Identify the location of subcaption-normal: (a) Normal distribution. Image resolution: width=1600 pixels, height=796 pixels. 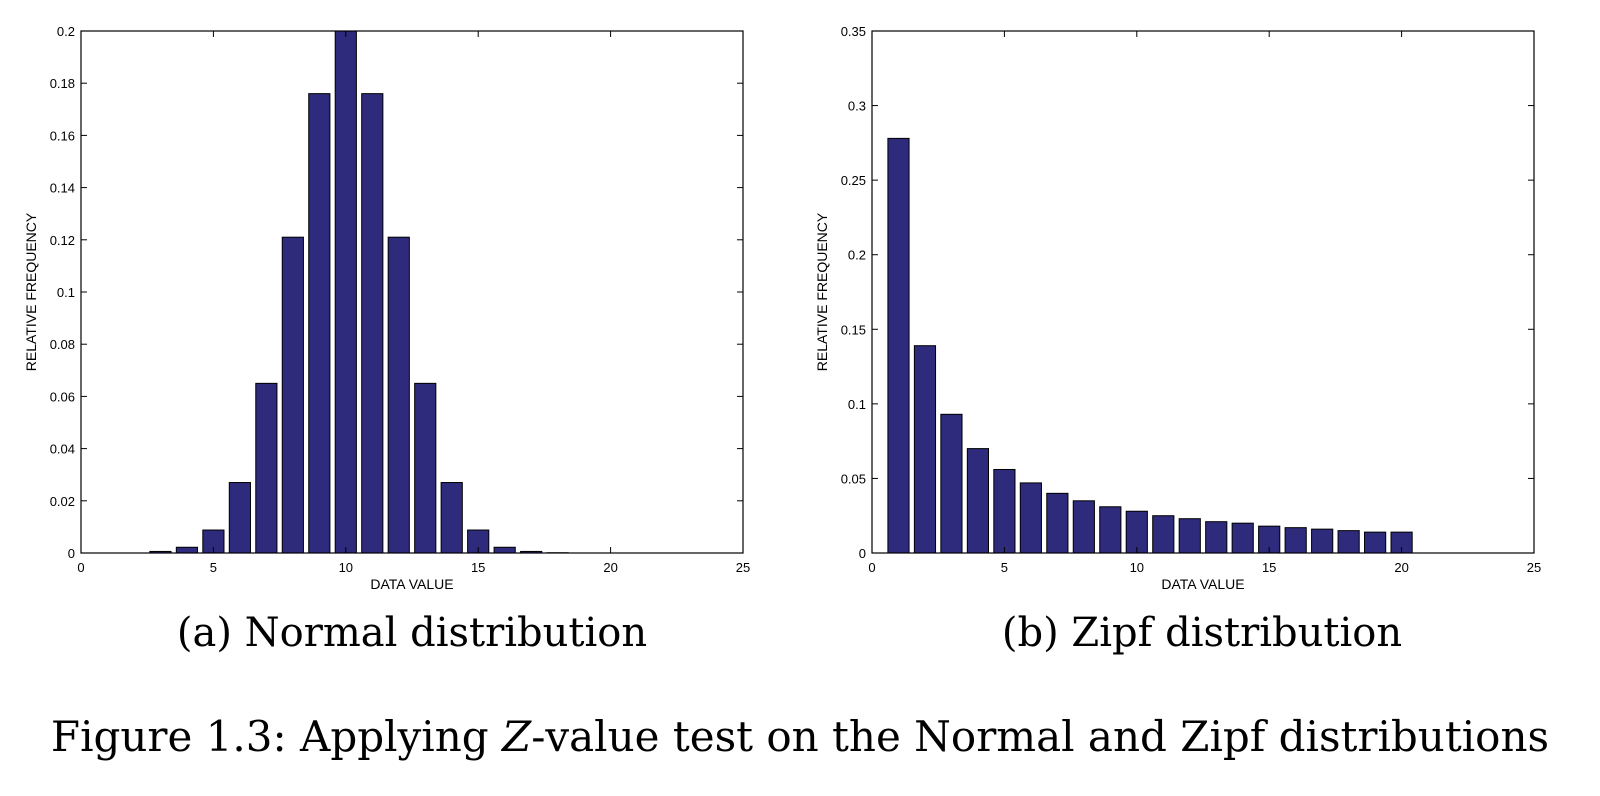
(412, 633).